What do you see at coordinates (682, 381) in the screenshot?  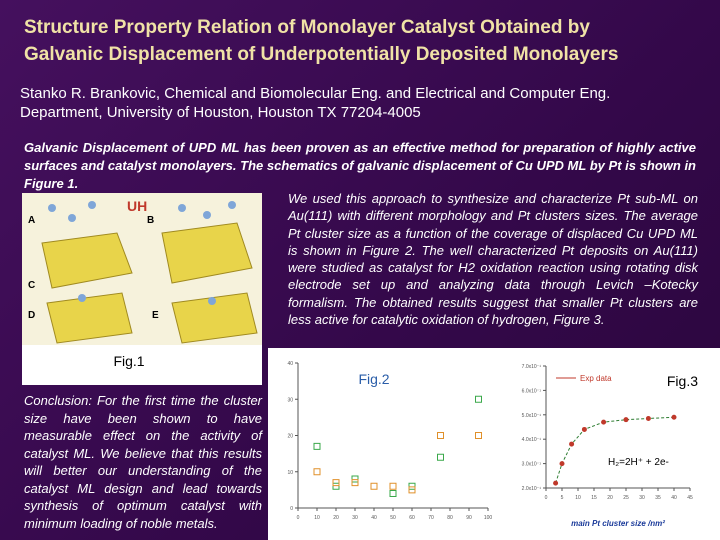 I see `figure-label: Fig.3` at bounding box center [682, 381].